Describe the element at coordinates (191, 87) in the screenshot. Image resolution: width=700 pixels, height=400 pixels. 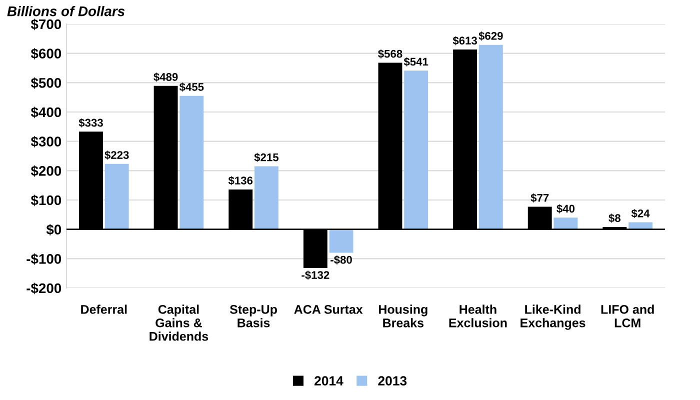
I see `data-label: $455` at that location.